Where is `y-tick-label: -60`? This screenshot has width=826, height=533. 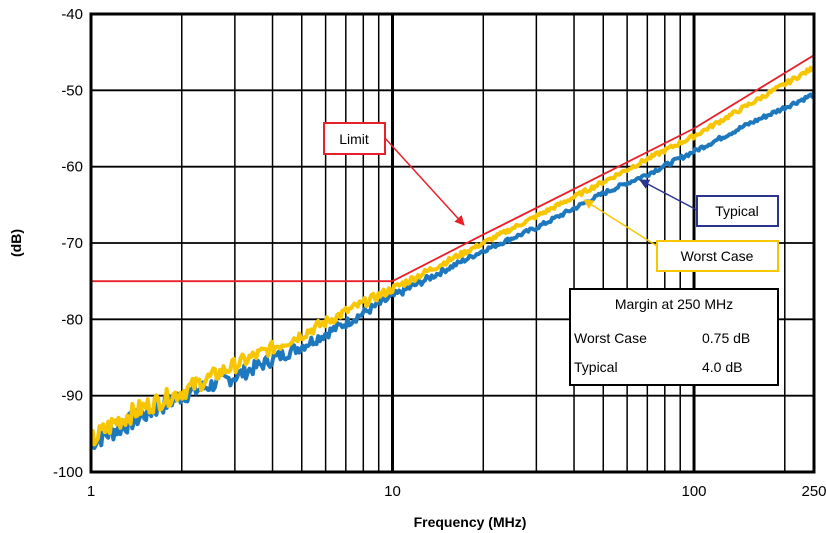 y-tick-label: -60 is located at coordinates (72, 167).